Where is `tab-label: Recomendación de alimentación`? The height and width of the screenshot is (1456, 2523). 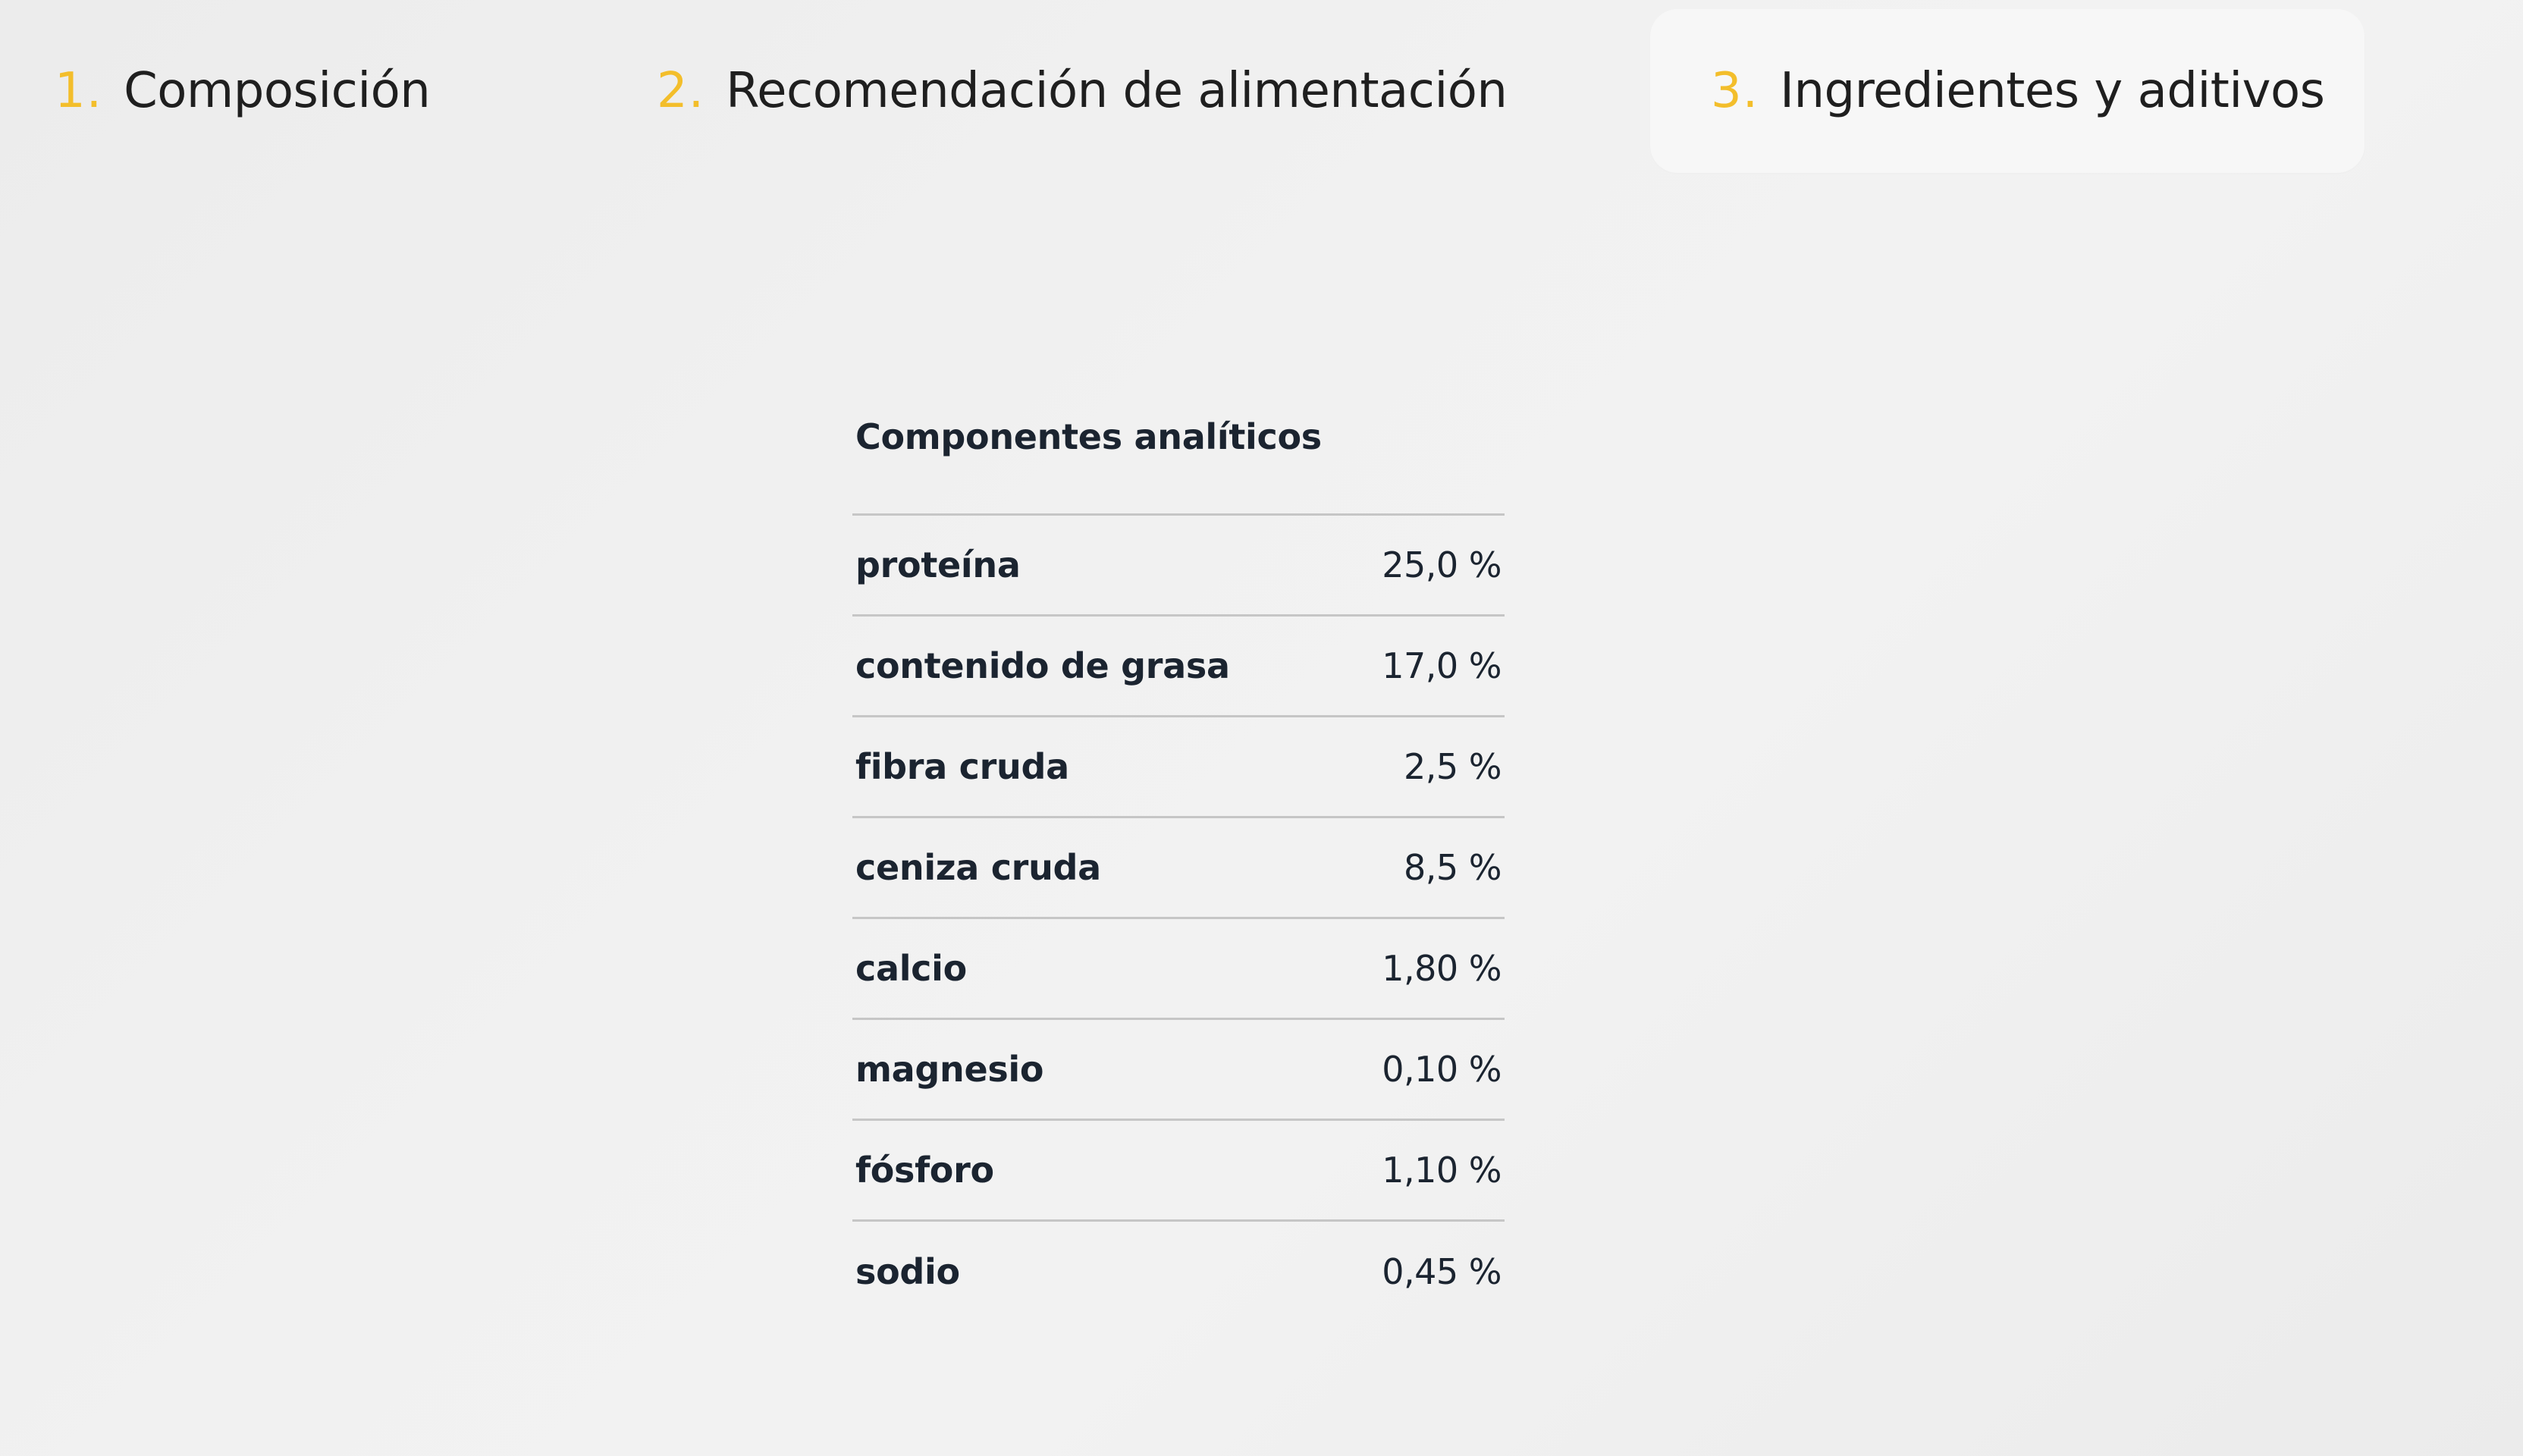 tab-label: Recomendación de alimentación is located at coordinates (1117, 91).